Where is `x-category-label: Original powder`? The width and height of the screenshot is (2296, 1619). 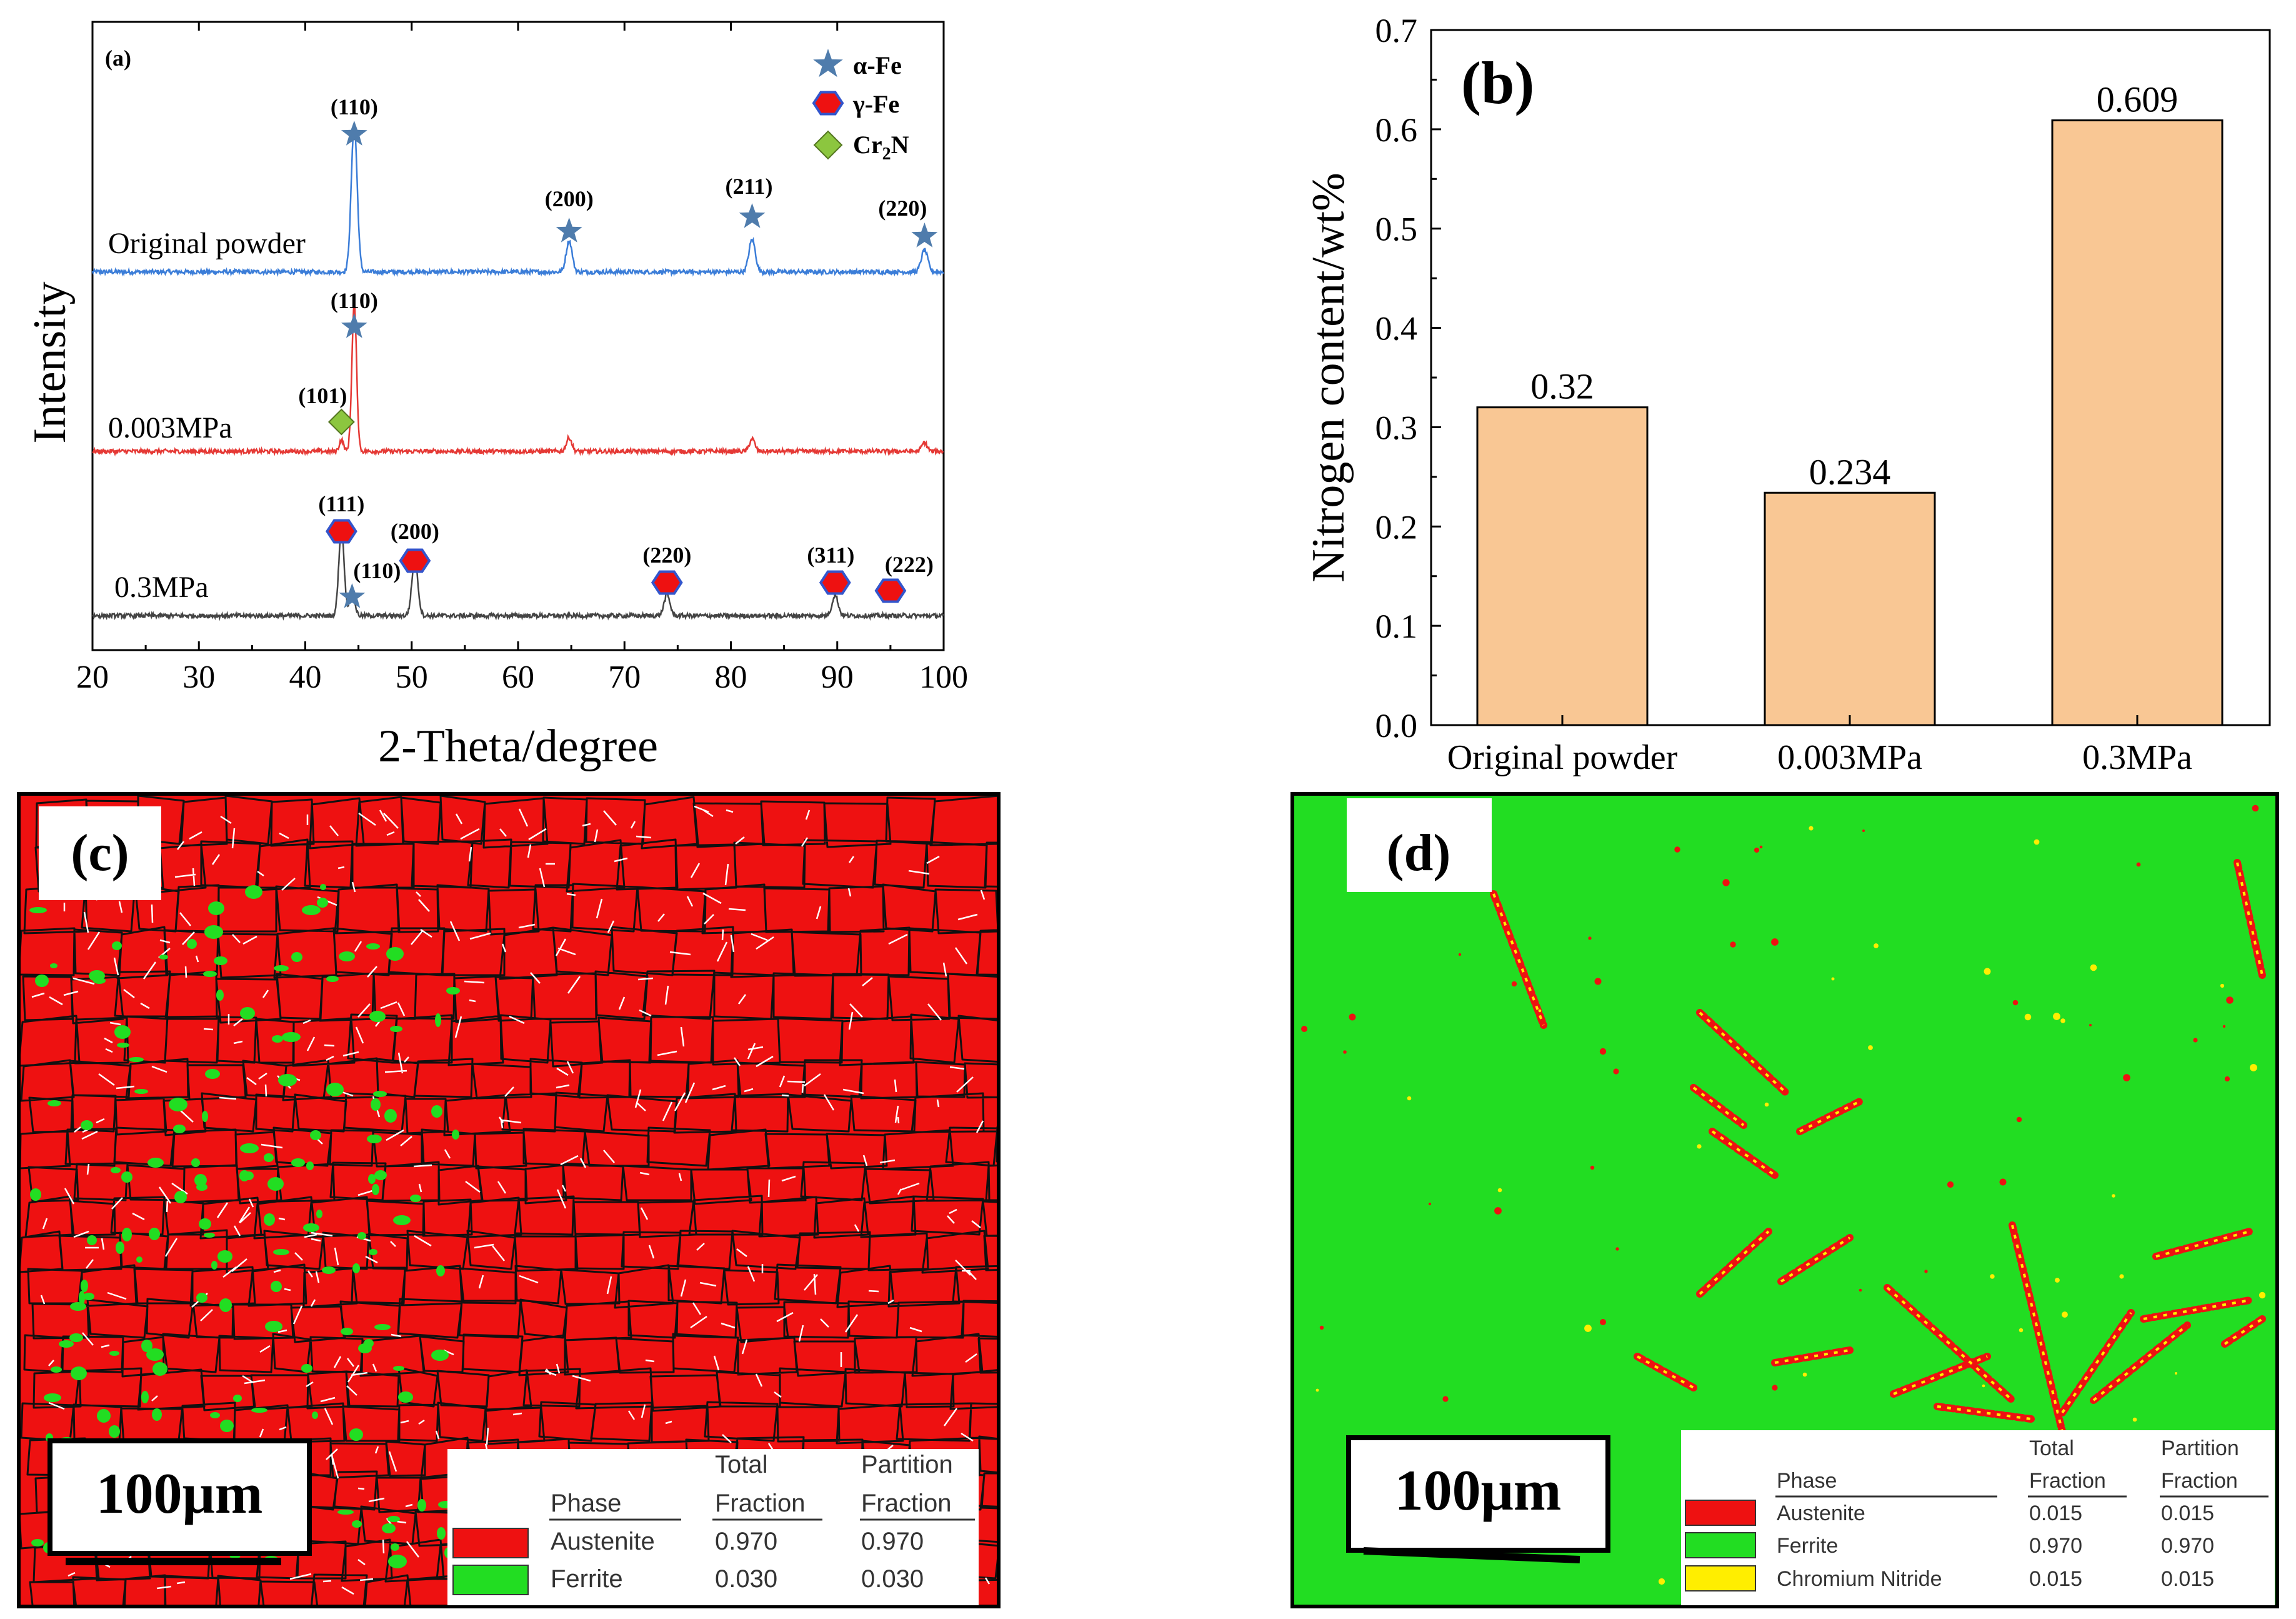 x-category-label: Original powder is located at coordinates (1562, 757).